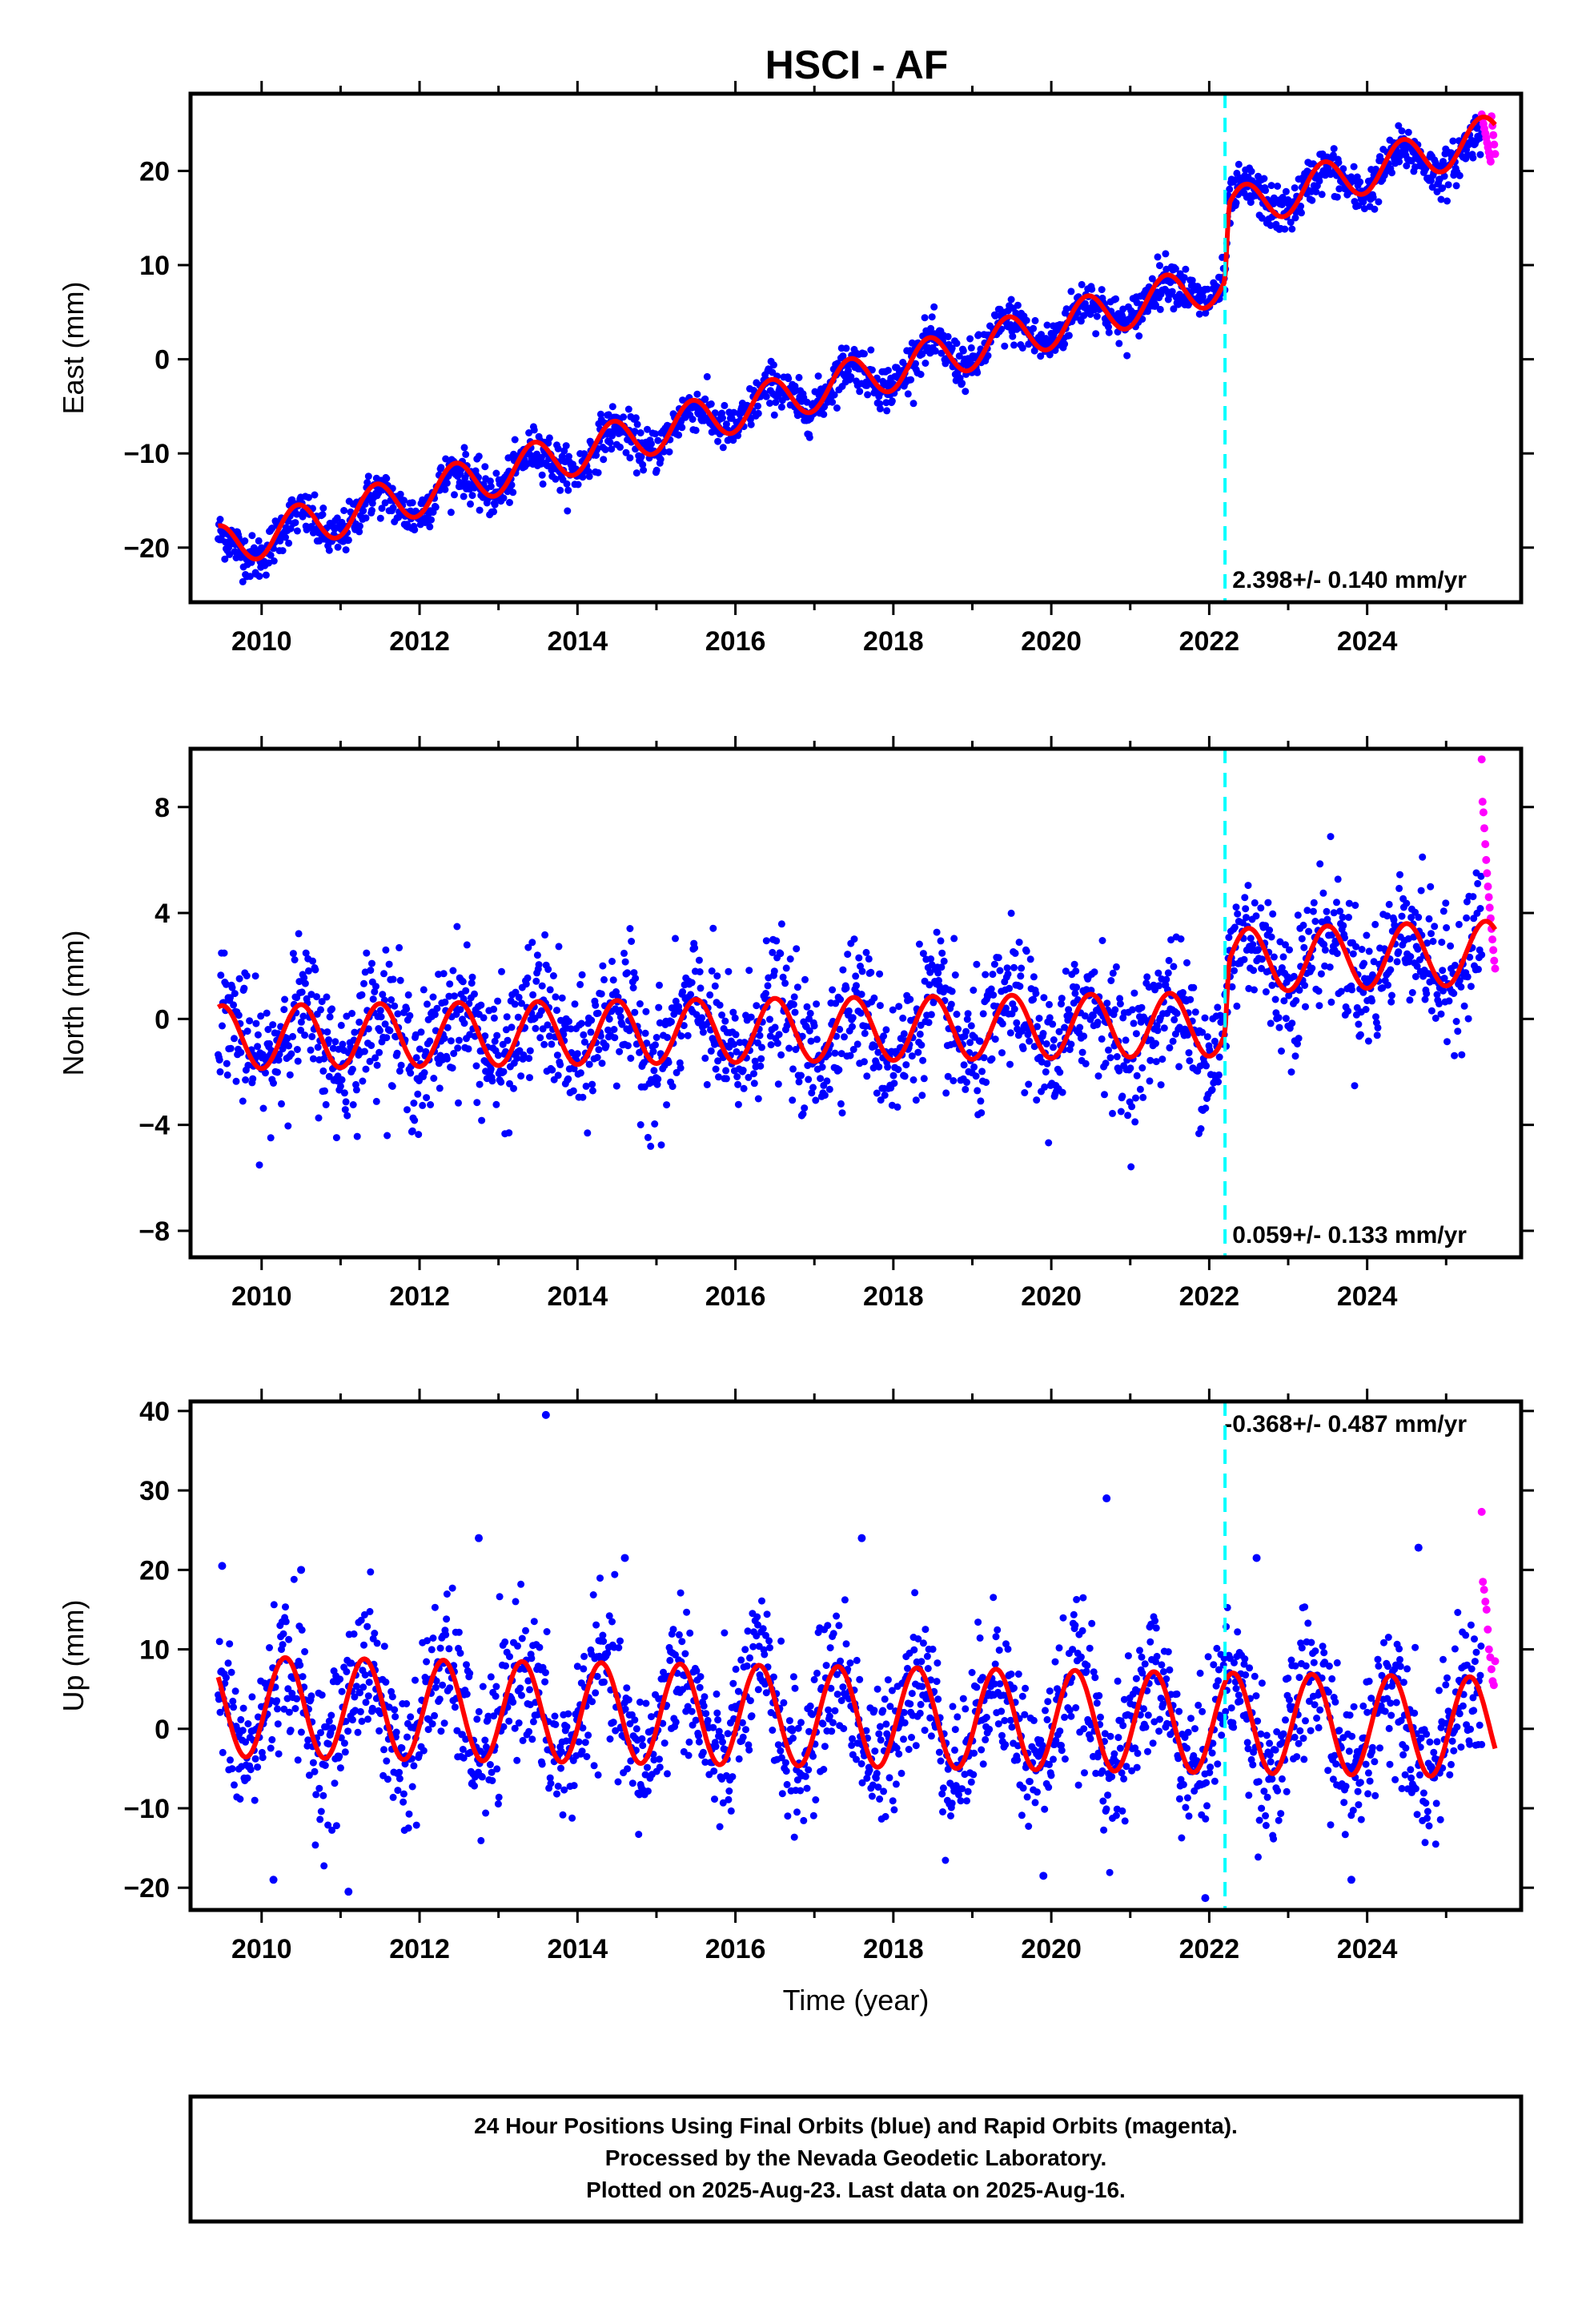 The width and height of the screenshot is (1582, 2324). I want to click on east-rapid-point, so click(1494, 144).